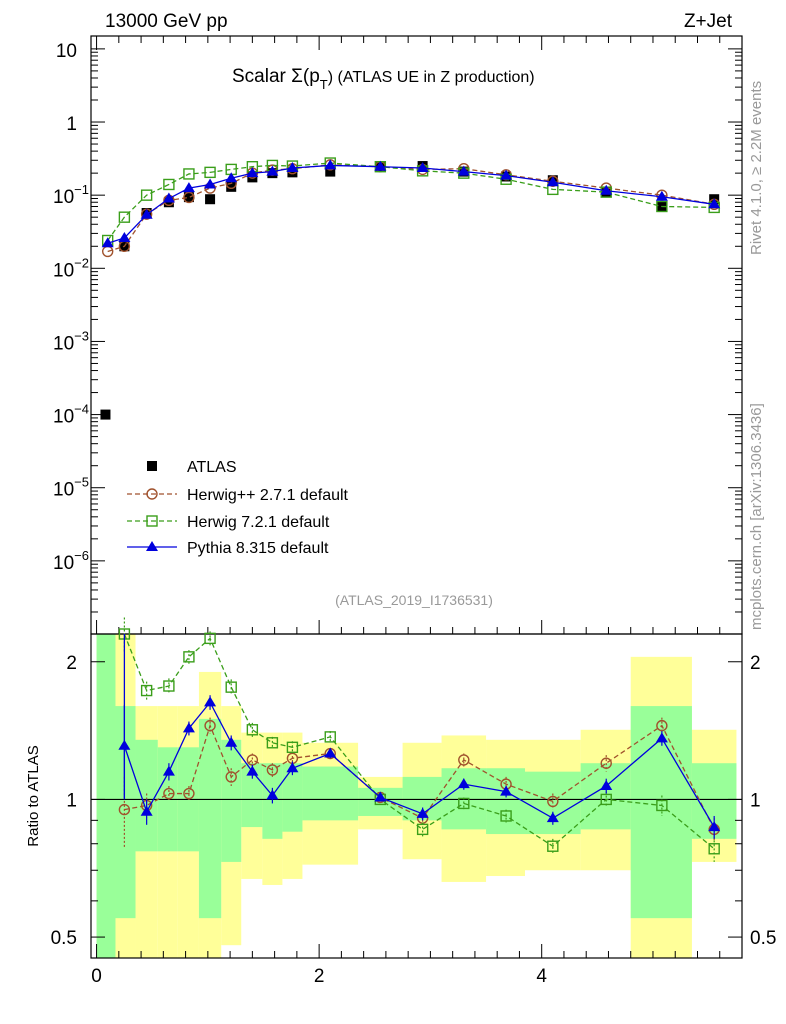 The width and height of the screenshot is (786, 1024). Describe the element at coordinates (708, 21) in the screenshot. I see `header-right: Z+Jet` at that location.